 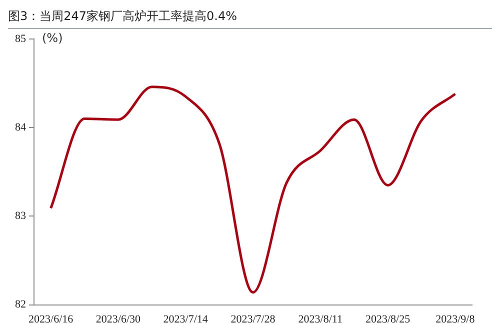 I want to click on y-tick-label: 85, so click(x=20, y=38).